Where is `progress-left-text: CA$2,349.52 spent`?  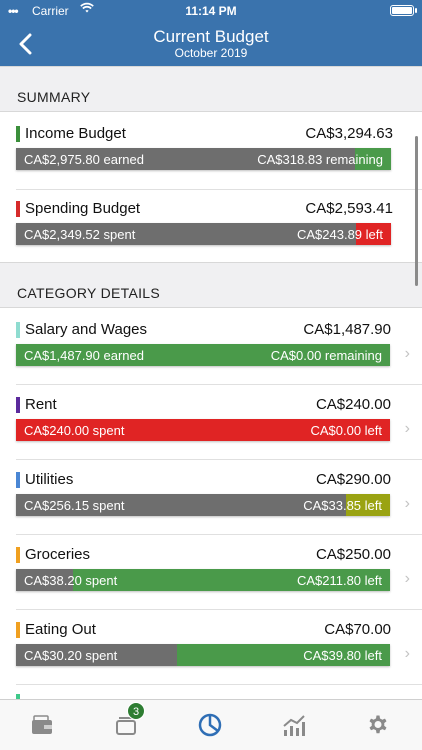
progress-left-text: CA$2,349.52 spent is located at coordinates (80, 234).